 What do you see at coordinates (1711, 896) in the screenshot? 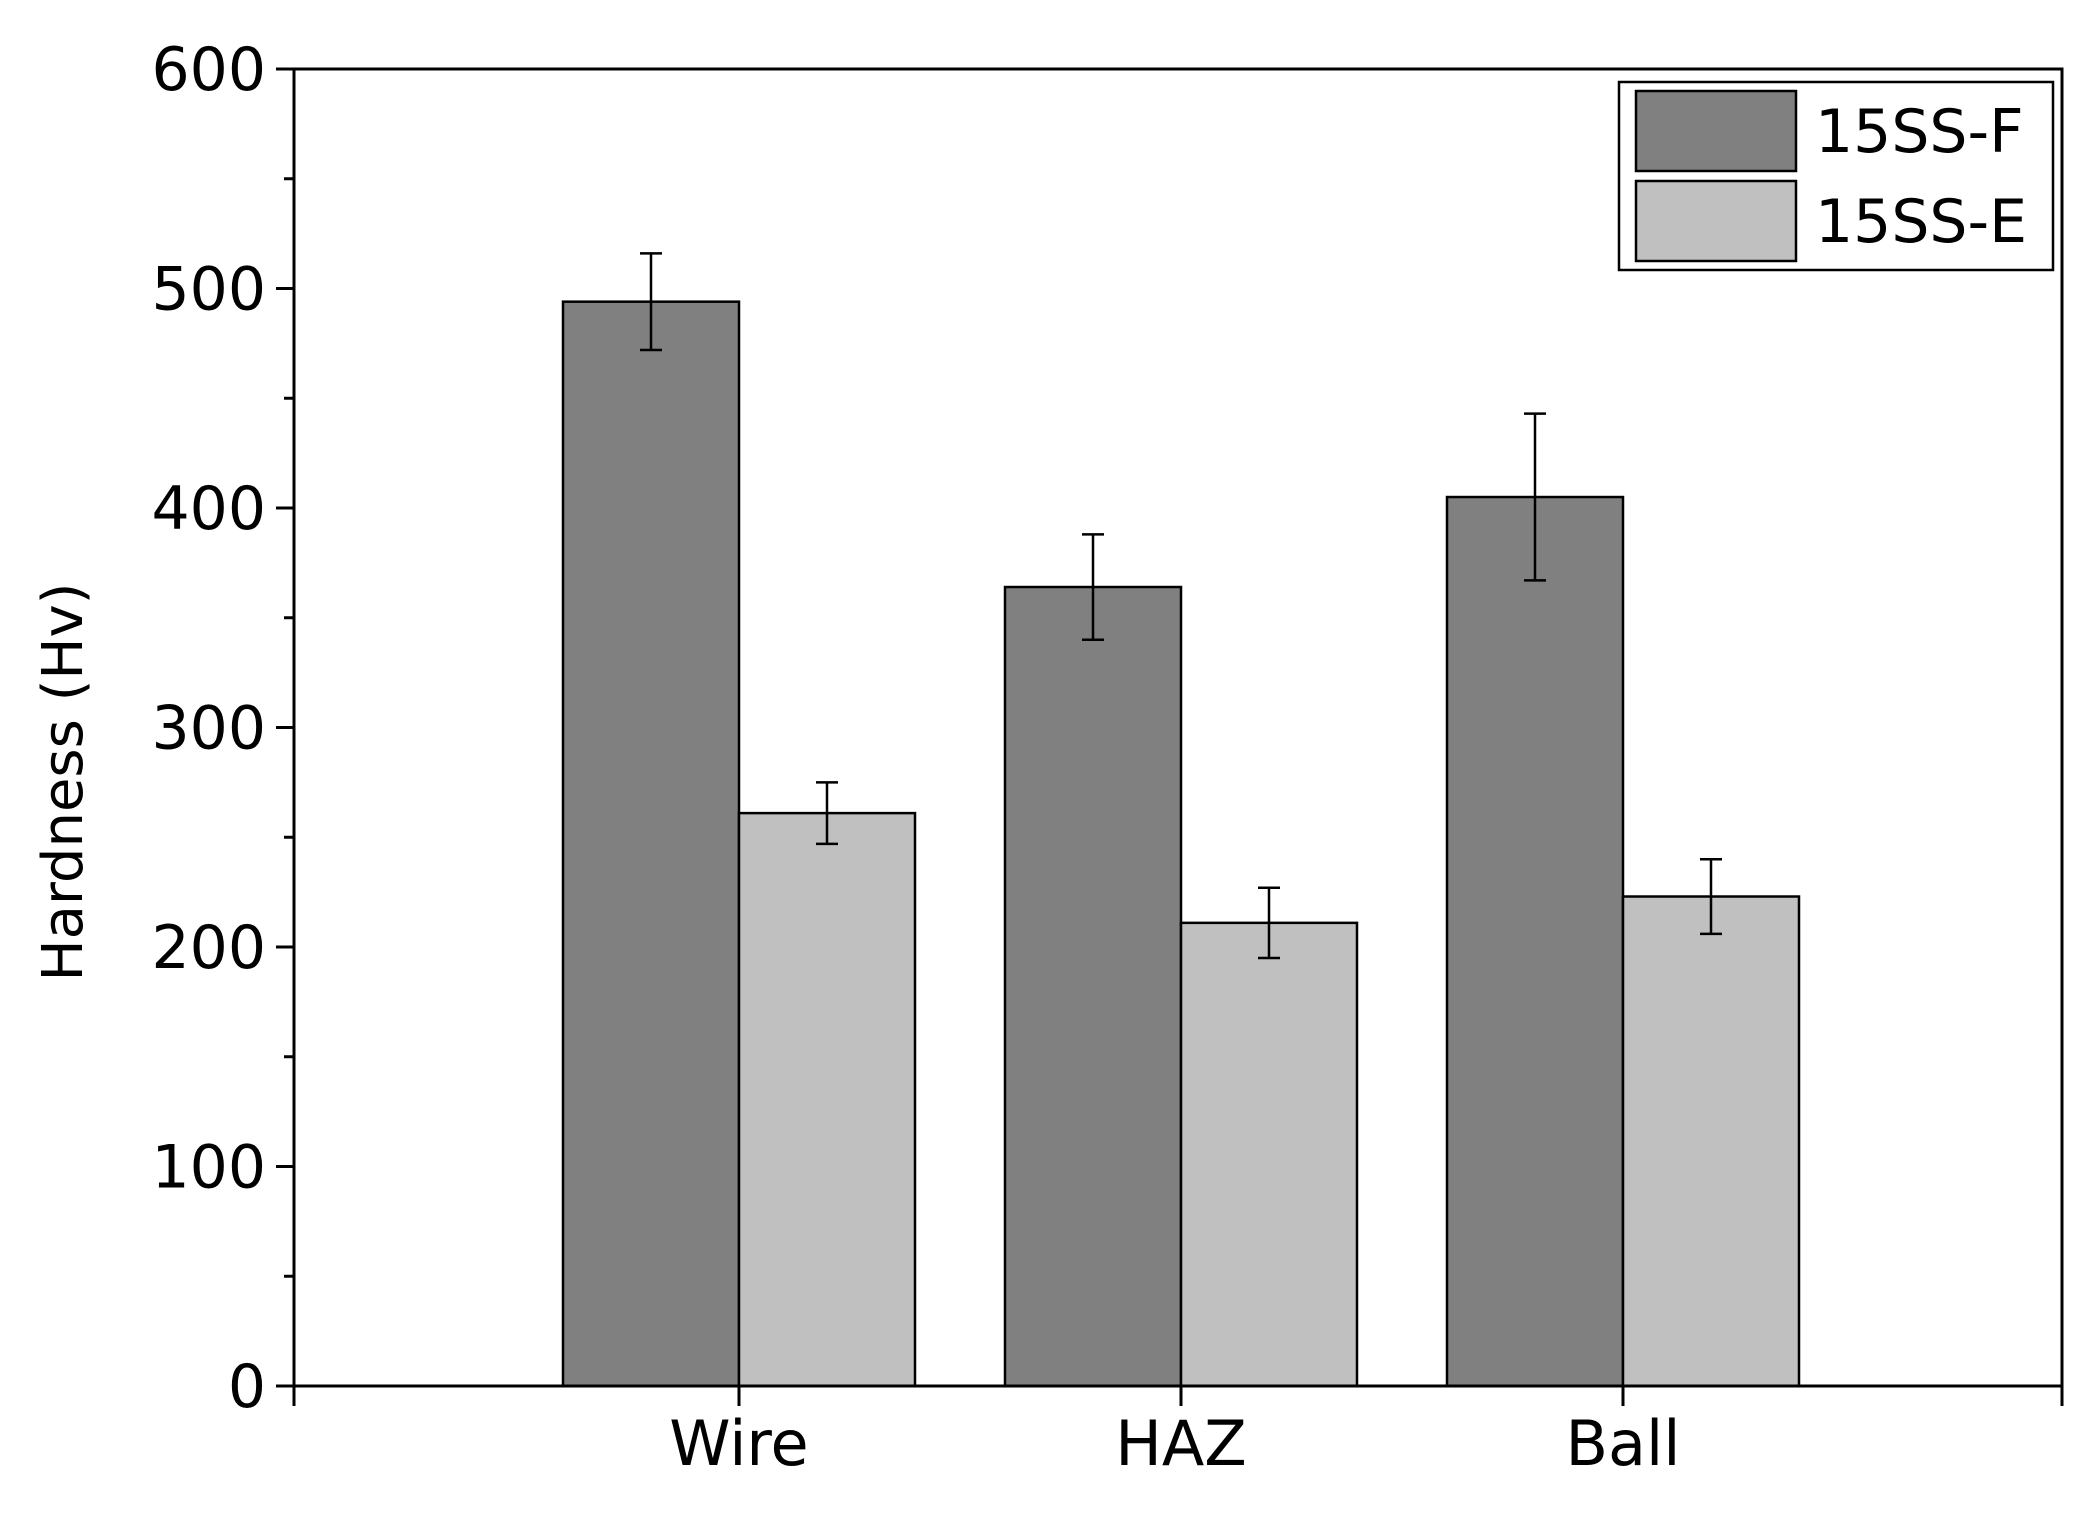
I see `error-bar-15SS-E-Ball` at bounding box center [1711, 896].